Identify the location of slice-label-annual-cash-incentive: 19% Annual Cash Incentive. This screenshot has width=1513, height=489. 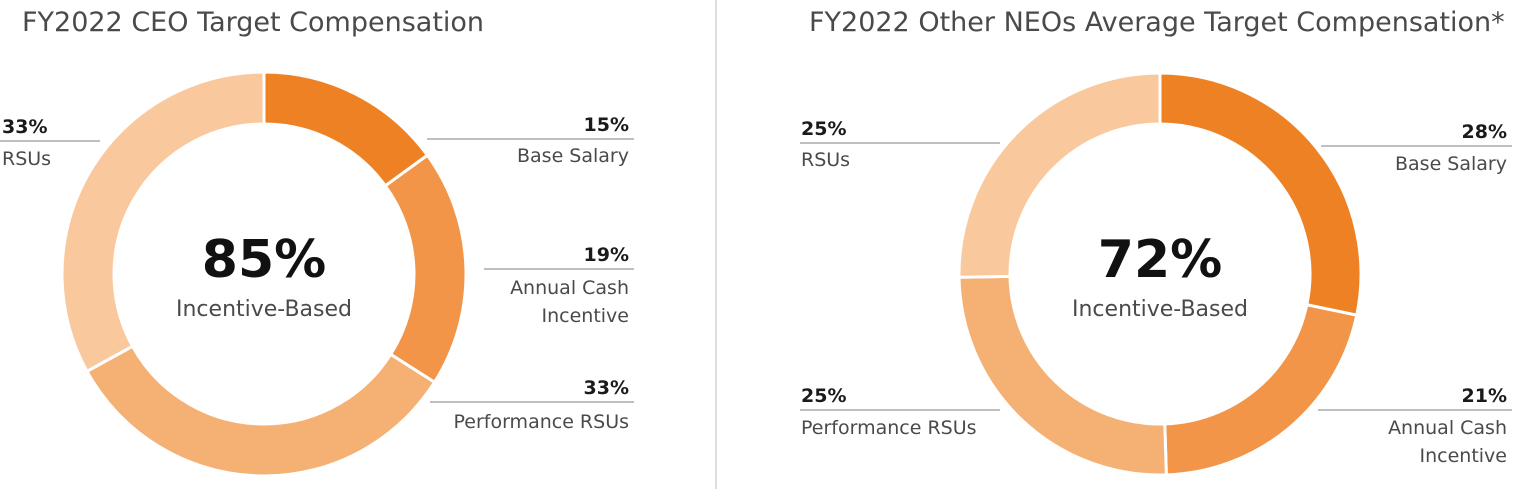
(559, 285).